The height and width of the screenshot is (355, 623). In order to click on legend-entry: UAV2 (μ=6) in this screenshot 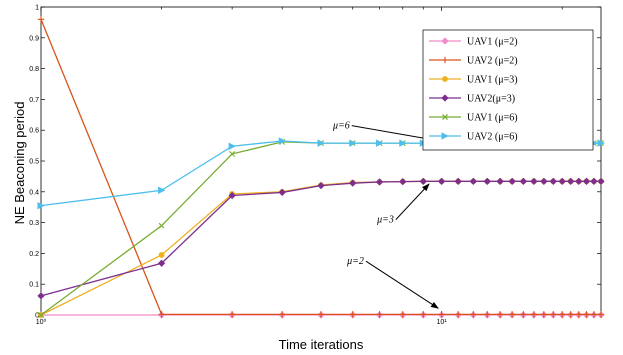, I will do `click(473, 137)`.